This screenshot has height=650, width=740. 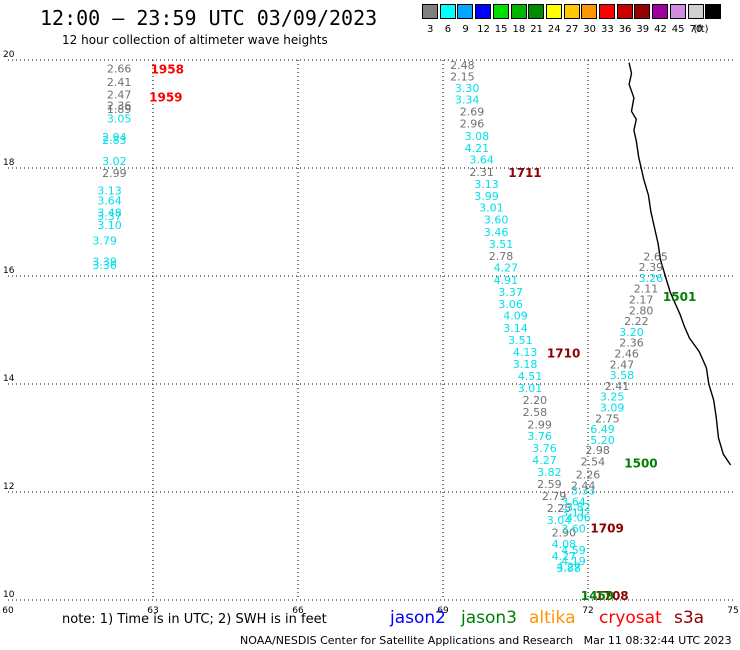 What do you see at coordinates (564, 544) in the screenshot?
I see `wave-height-label: 4.08` at bounding box center [564, 544].